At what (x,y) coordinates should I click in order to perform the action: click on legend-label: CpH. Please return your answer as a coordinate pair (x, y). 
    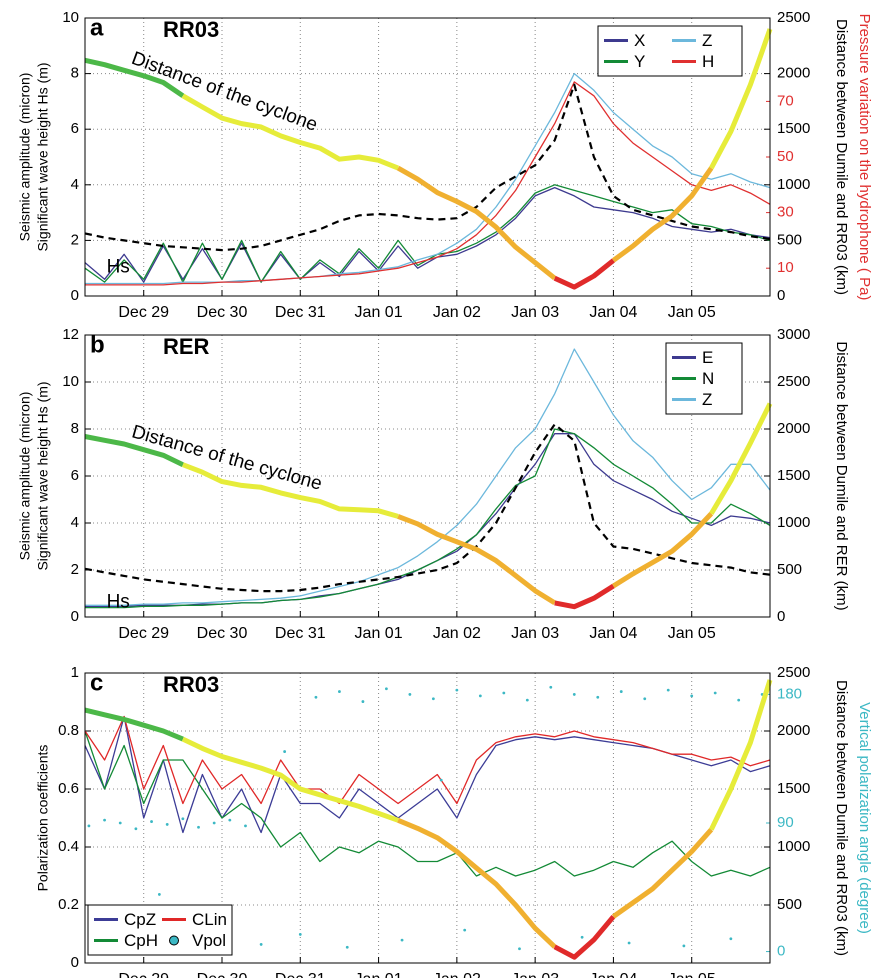
    Looking at the image, I should click on (141, 940).